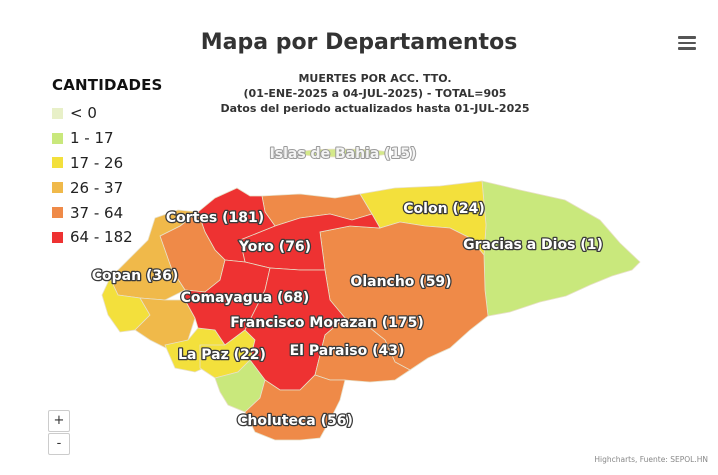 The height and width of the screenshot is (475, 718). What do you see at coordinates (375, 78) in the screenshot?
I see `subtitle-line: MUERTES POR ACC. TTO.` at bounding box center [375, 78].